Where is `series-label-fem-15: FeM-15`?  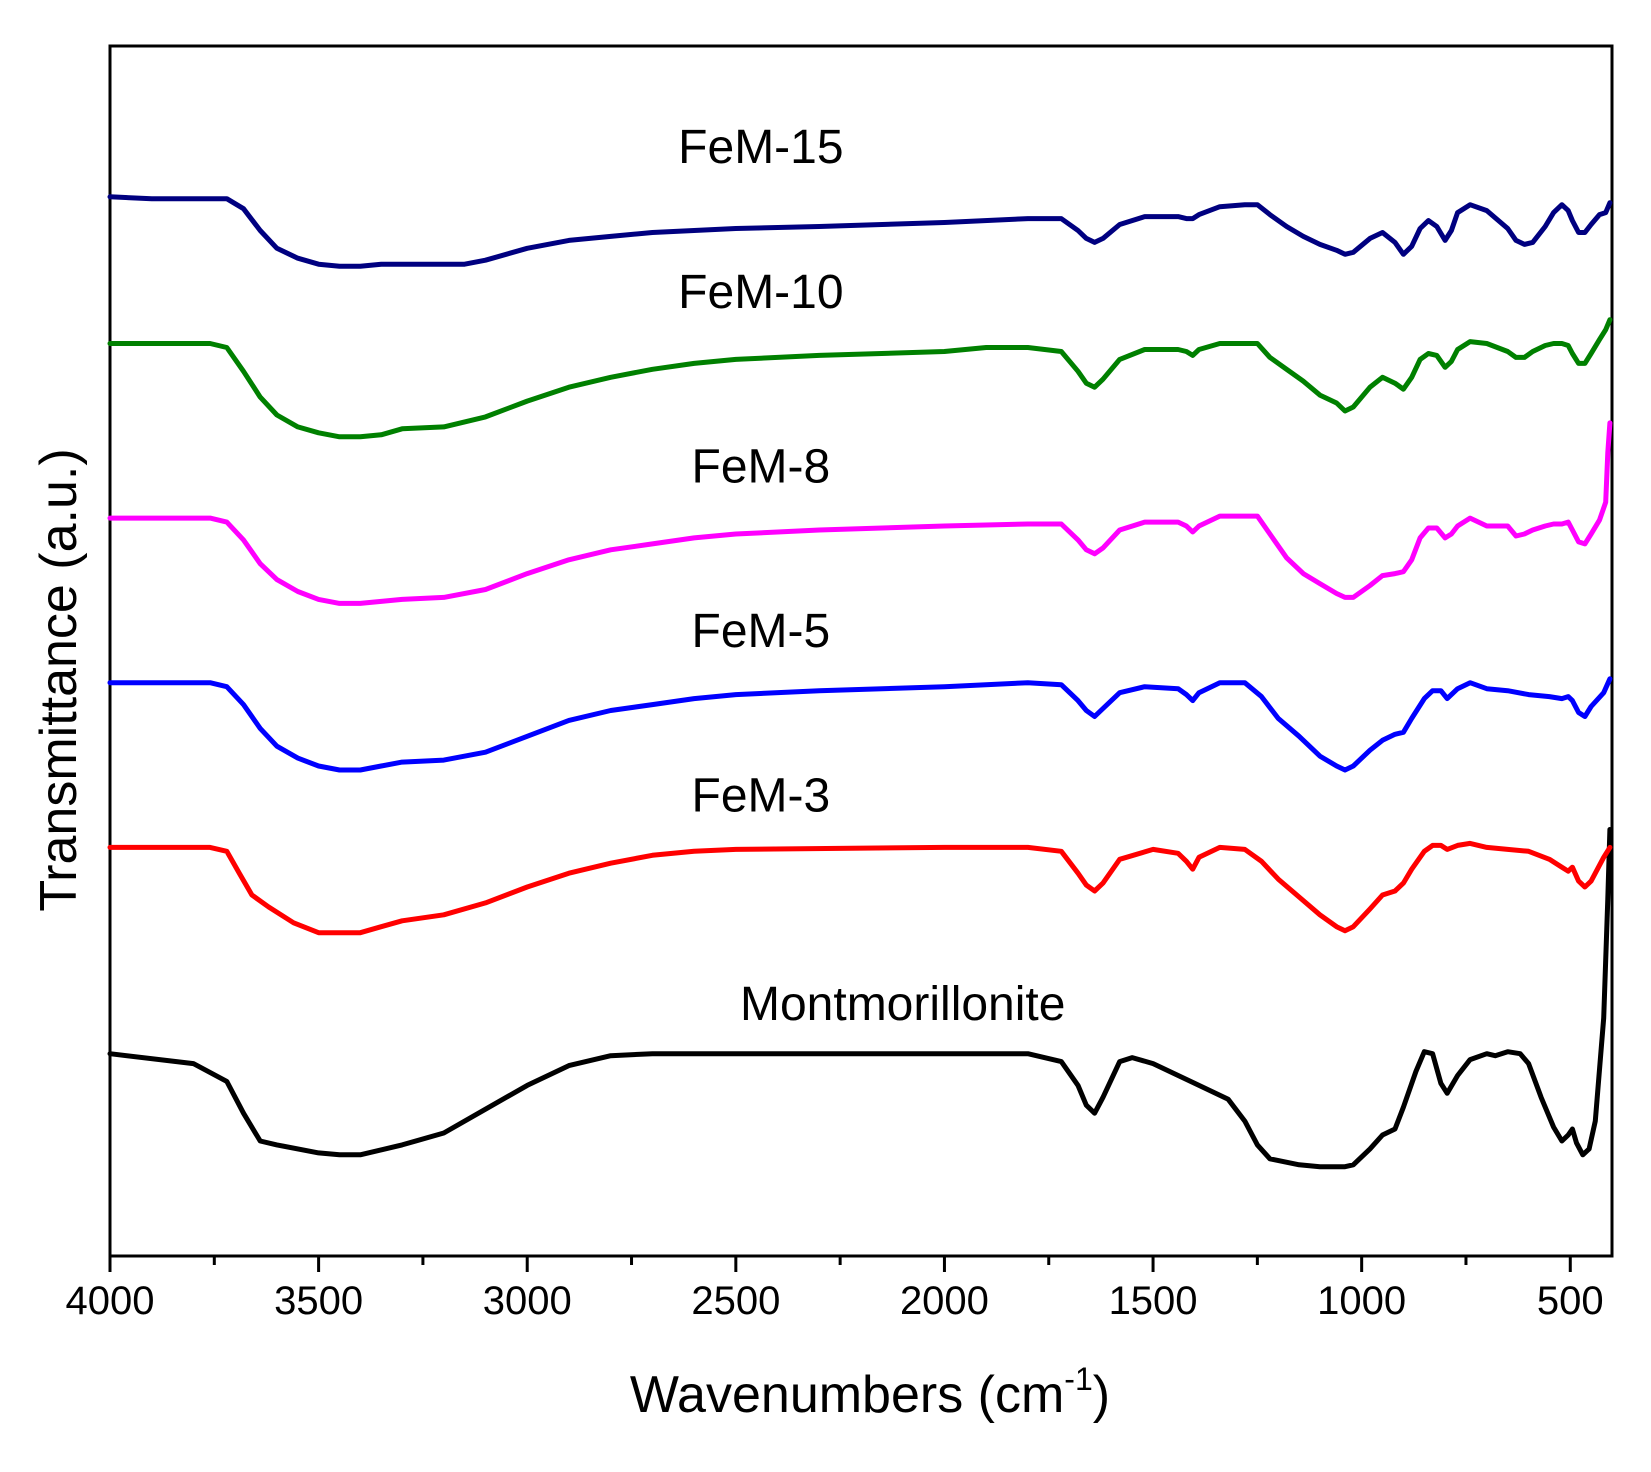
series-label-fem-15: FeM-15 is located at coordinates (760, 147).